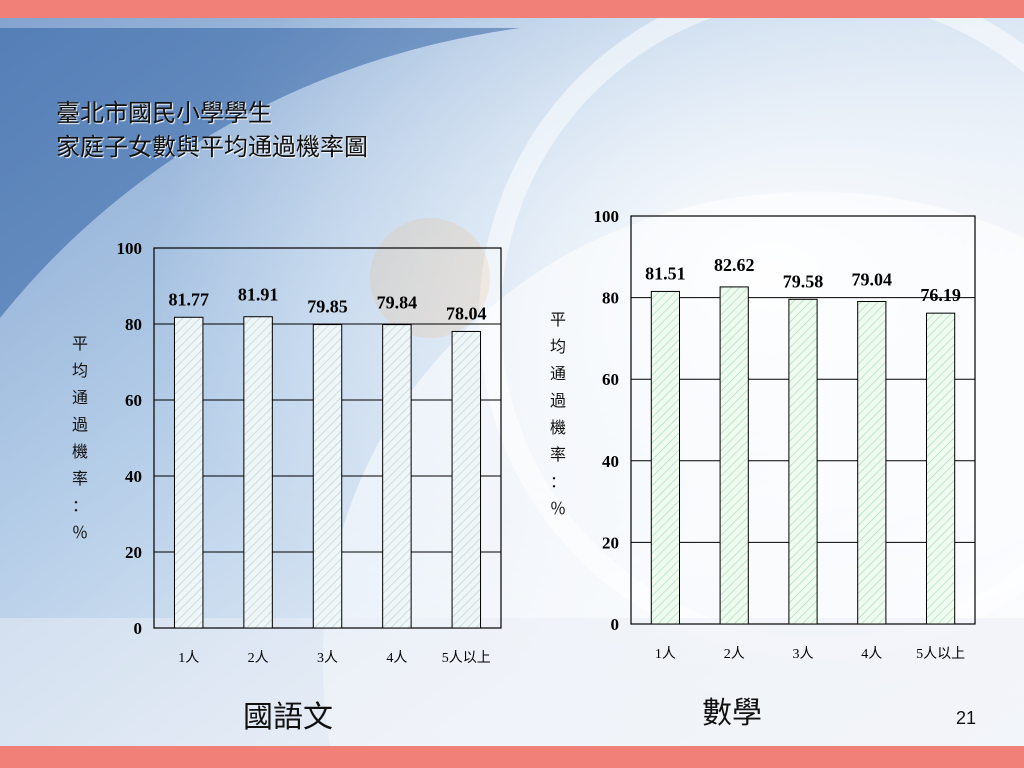 The image size is (1024, 768). What do you see at coordinates (803, 281) in the screenshot?
I see `math-data-label: 79.58` at bounding box center [803, 281].